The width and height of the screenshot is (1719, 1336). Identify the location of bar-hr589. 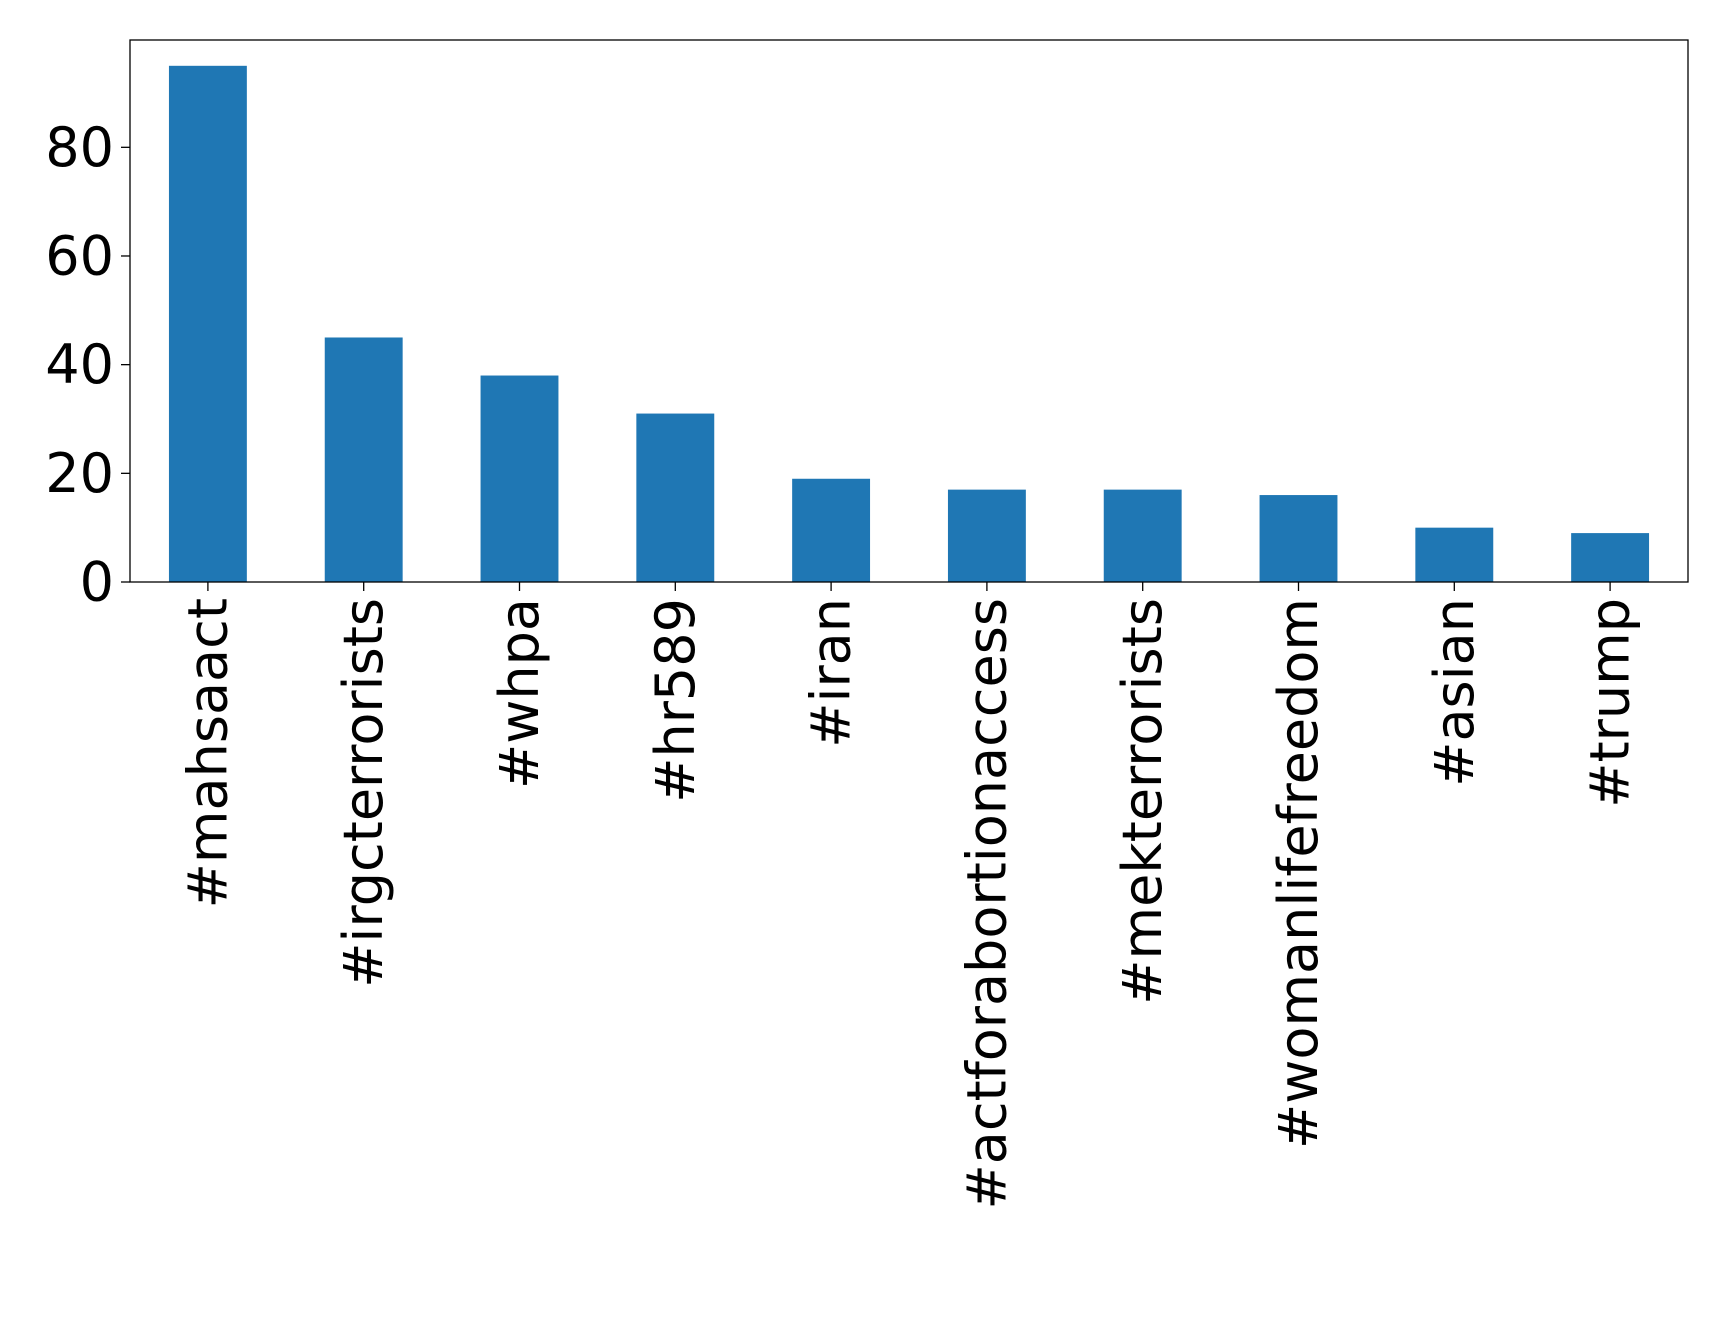
(675, 497).